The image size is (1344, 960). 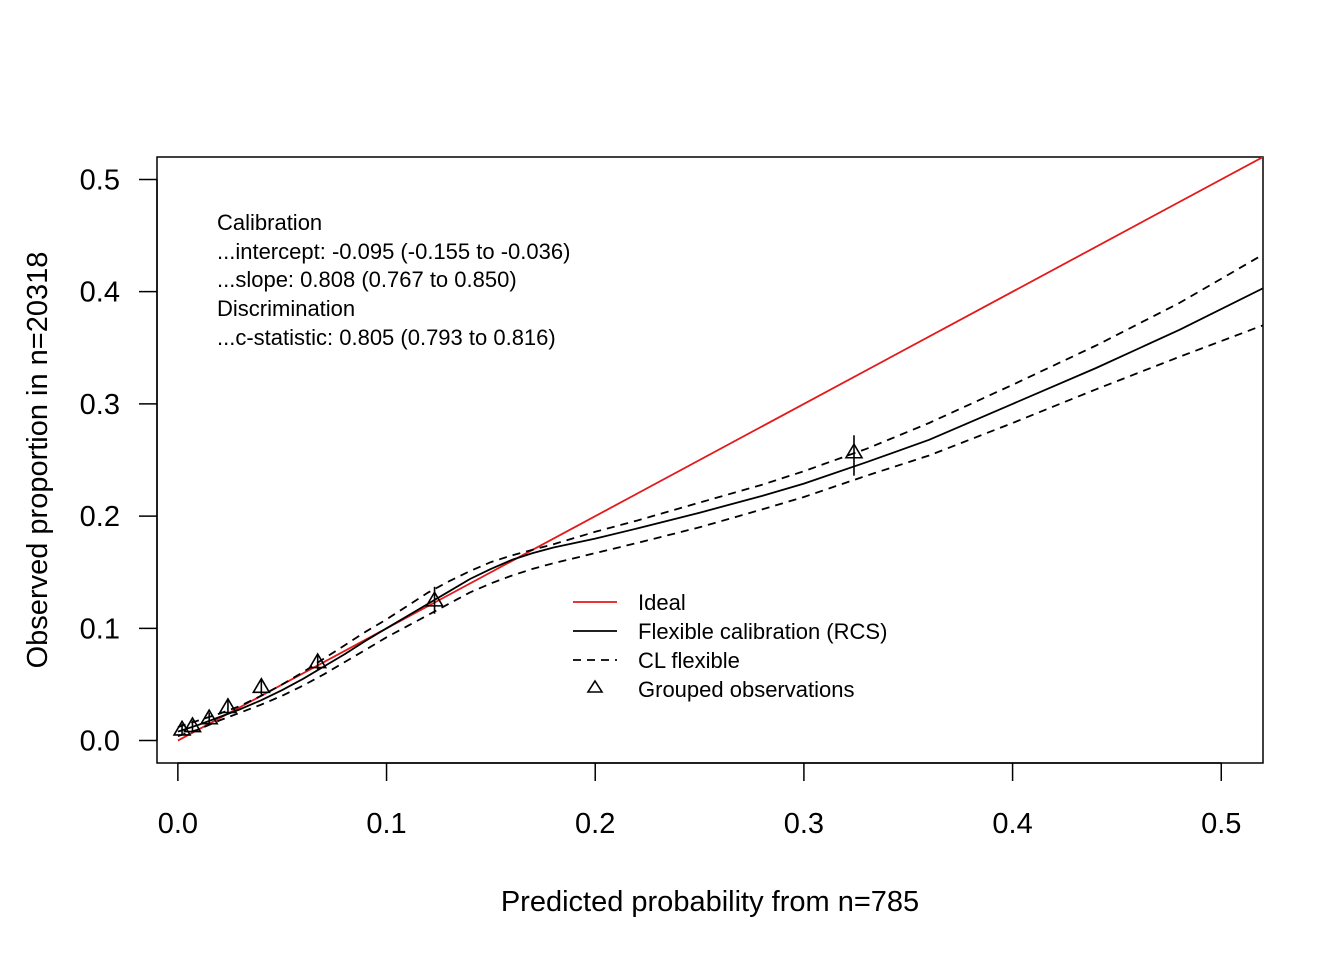 I want to click on legend-label-grouped-observations: Grouped observations, so click(x=746, y=689).